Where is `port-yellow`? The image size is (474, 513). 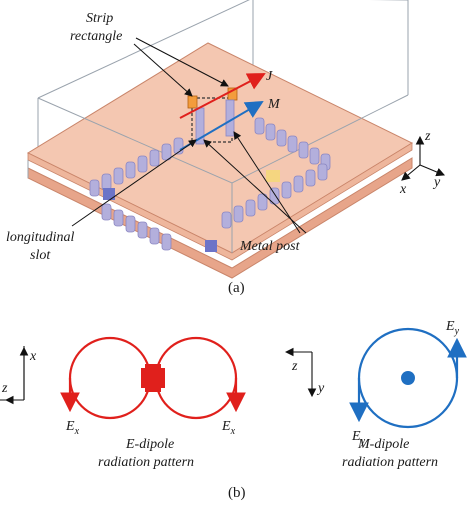
port-yellow is located at coordinates (273, 176).